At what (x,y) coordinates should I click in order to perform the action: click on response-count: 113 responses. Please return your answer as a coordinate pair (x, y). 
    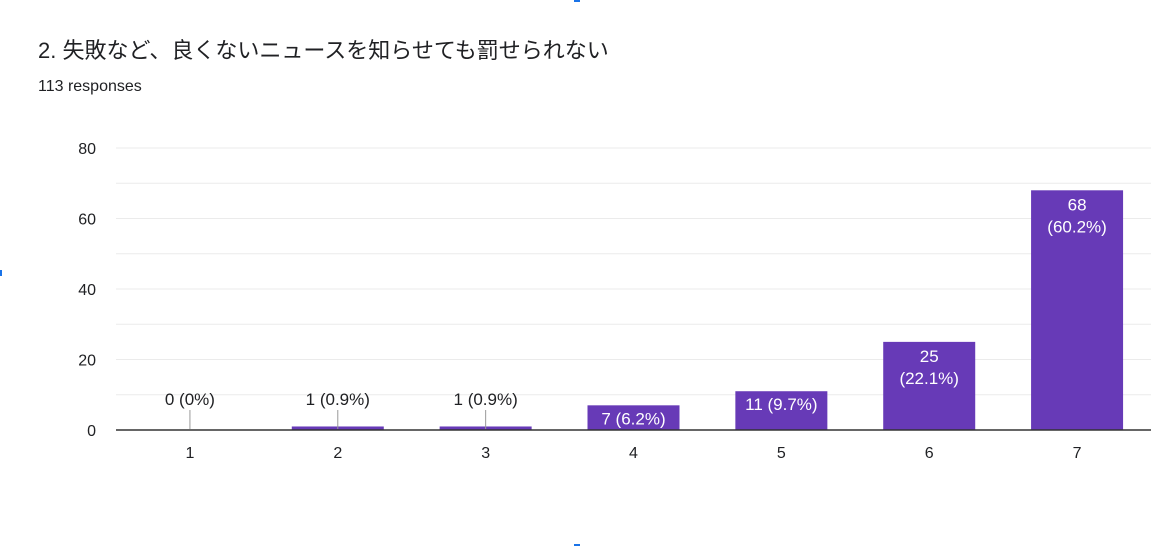
    Looking at the image, I should click on (90, 86).